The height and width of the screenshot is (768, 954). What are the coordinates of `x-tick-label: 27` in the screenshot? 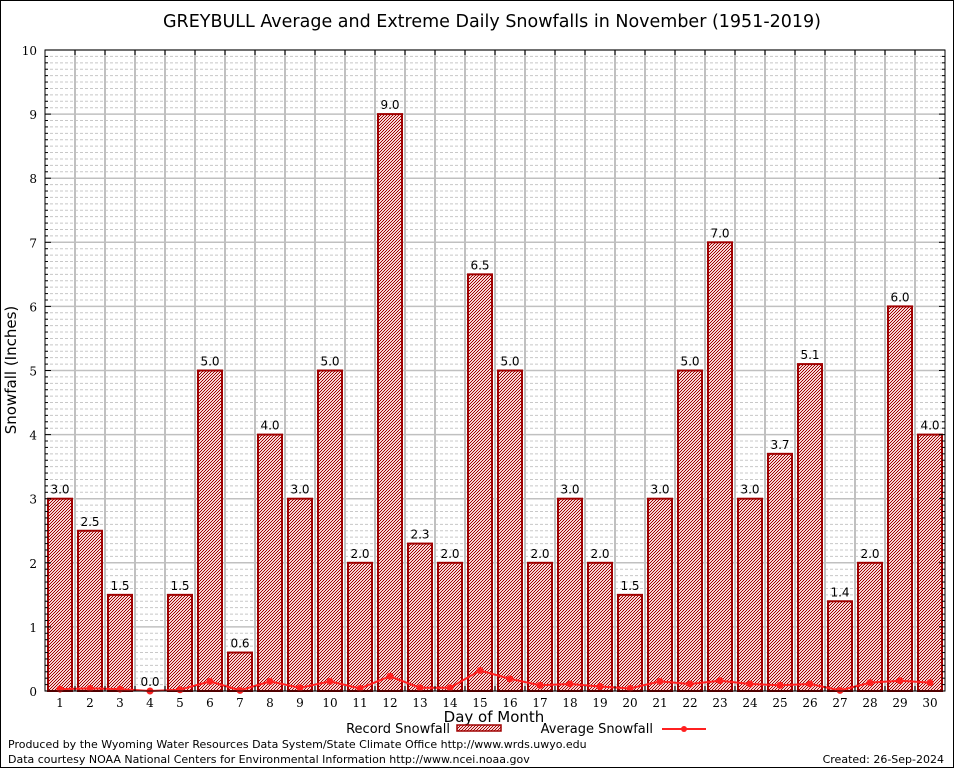 It's located at (839, 703).